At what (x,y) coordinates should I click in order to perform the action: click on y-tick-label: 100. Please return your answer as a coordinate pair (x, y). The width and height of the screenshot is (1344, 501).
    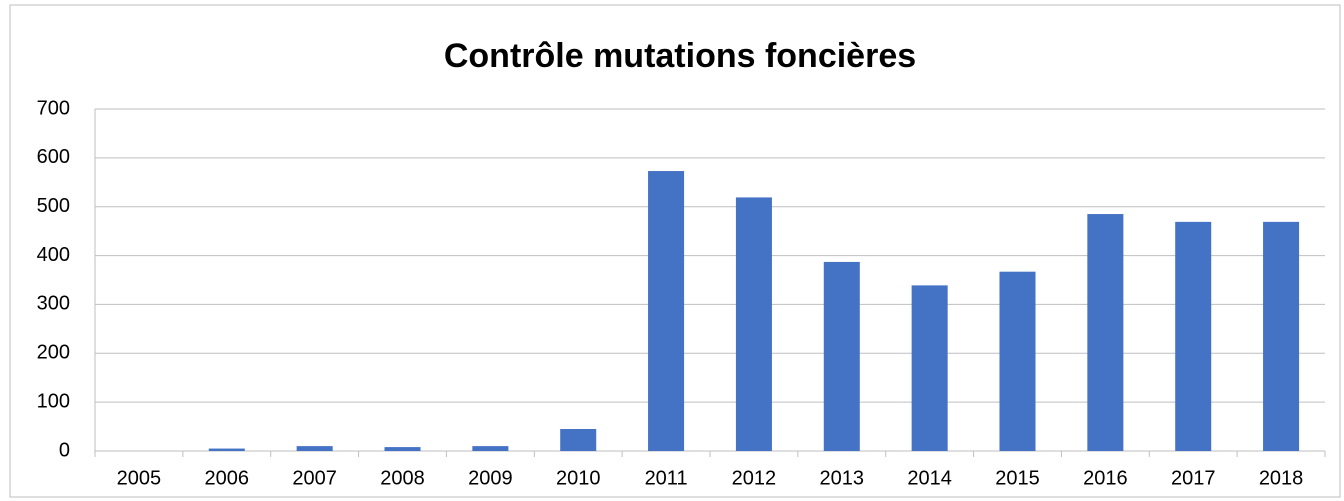
    Looking at the image, I should click on (53, 401).